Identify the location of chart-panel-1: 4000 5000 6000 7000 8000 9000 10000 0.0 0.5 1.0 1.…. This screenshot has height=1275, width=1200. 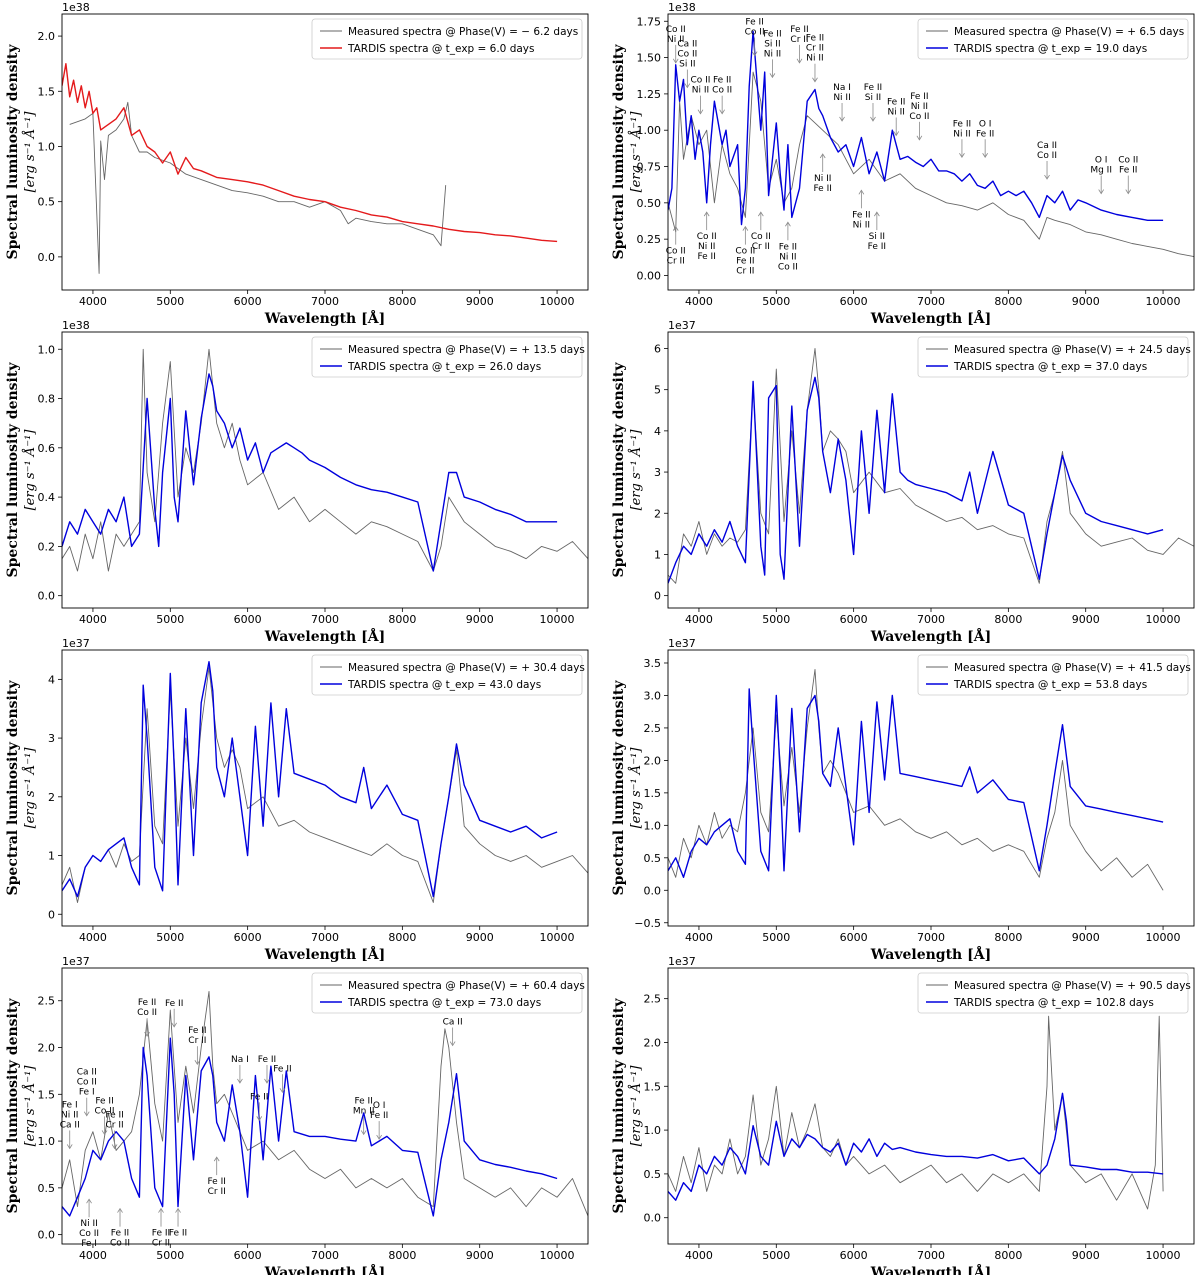
(297, 164).